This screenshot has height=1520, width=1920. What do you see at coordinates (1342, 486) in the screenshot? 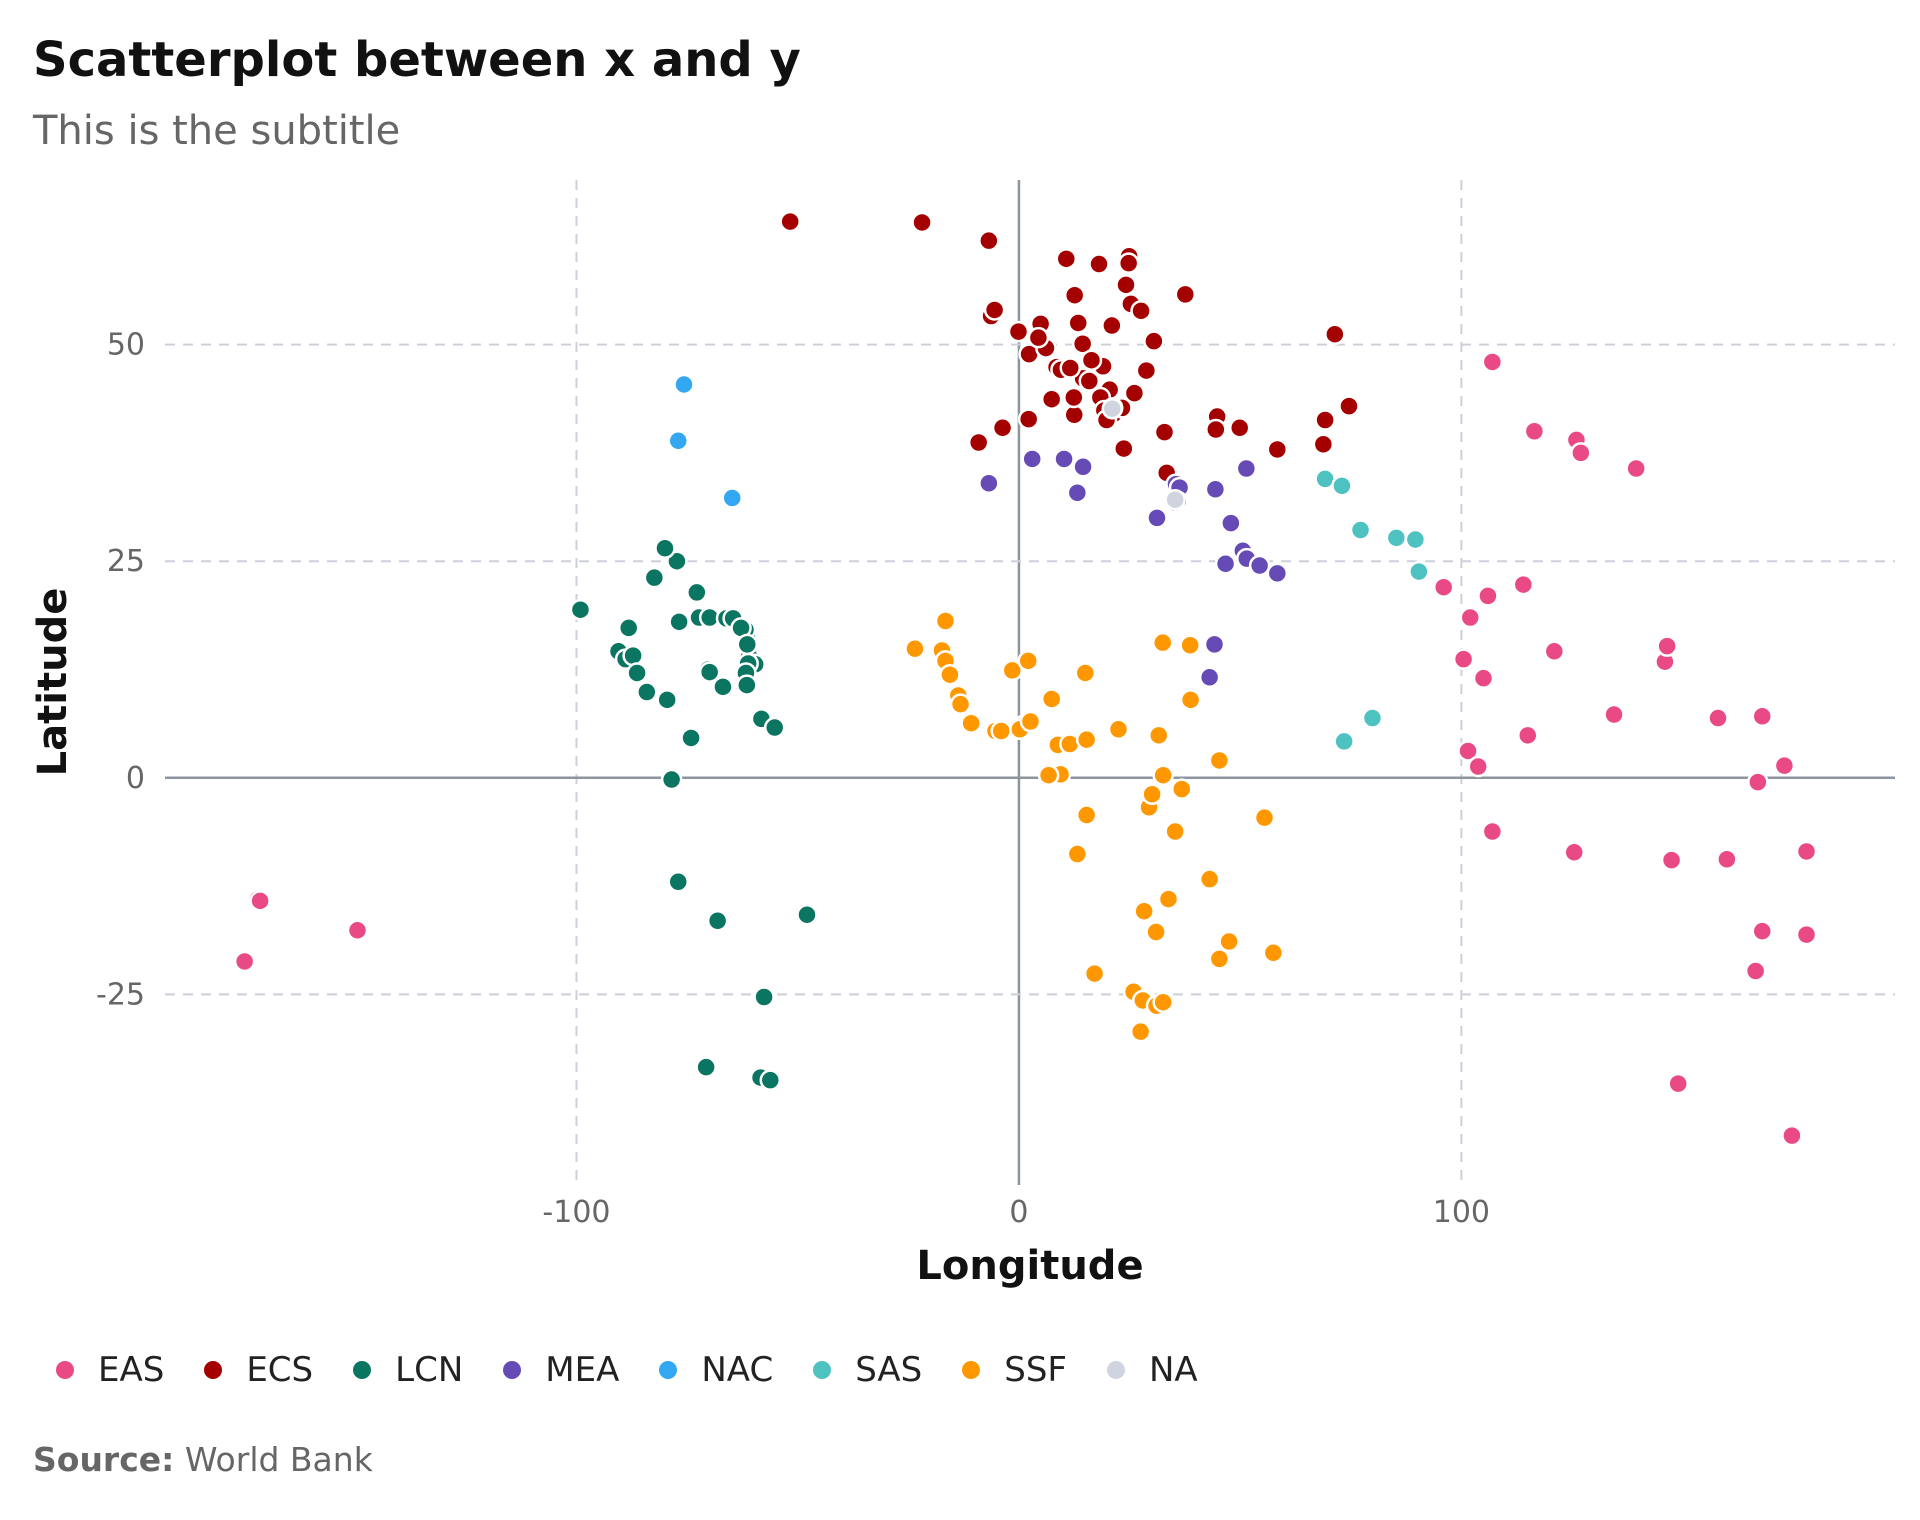
I see `scatter-point-sas` at bounding box center [1342, 486].